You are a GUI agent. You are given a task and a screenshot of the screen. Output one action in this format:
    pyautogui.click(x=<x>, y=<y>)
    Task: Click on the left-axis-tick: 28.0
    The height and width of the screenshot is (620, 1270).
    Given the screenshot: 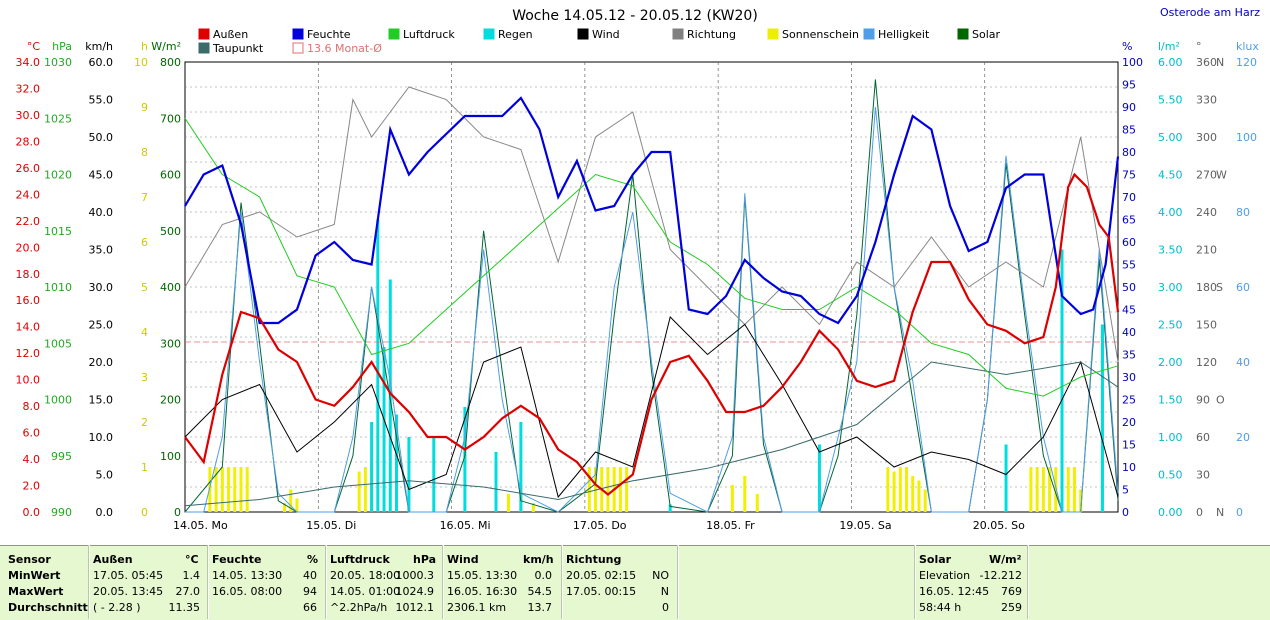 What is the action you would take?
    pyautogui.click(x=28, y=141)
    